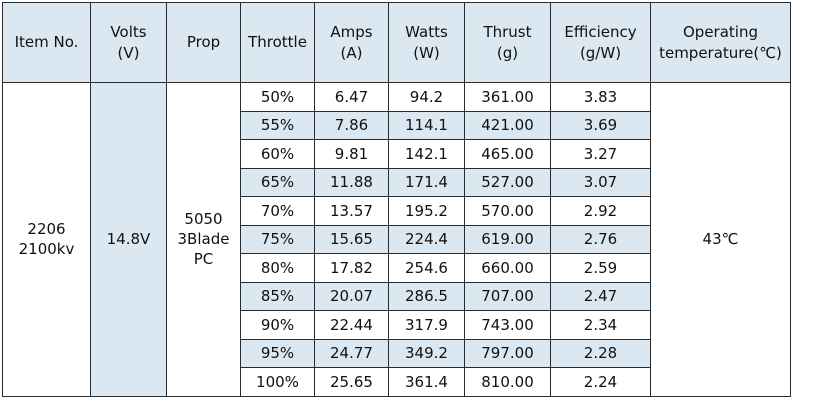 The height and width of the screenshot is (401, 814). I want to click on item-no-cell: 2206 2100kv, so click(46, 239).